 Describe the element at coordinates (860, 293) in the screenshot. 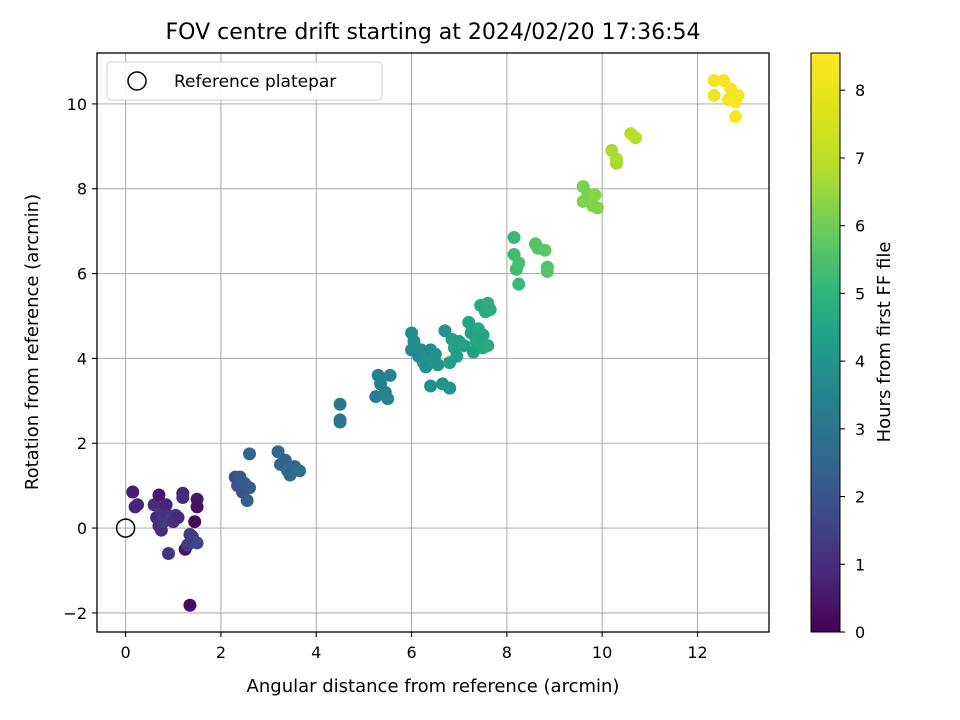

I see `colorbar-tick-label: 5` at that location.